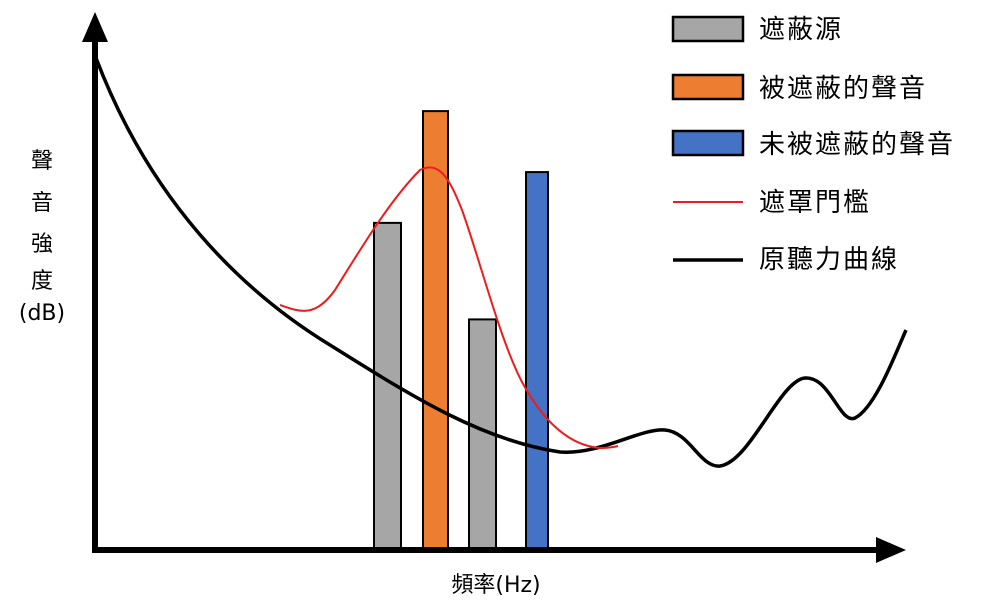 This screenshot has height=606, width=982. Describe the element at coordinates (708, 143) in the screenshot. I see `legend-swatch-unmasked` at that location.